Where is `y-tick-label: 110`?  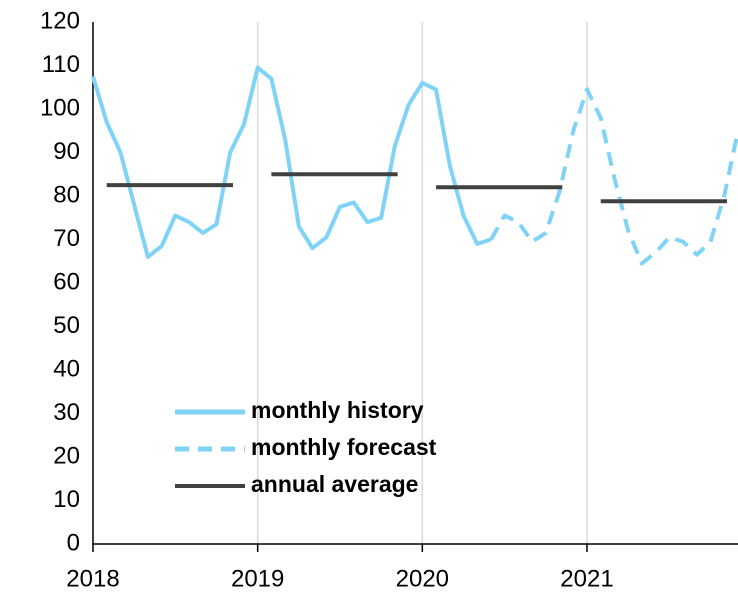 y-tick-label: 110 is located at coordinates (61, 64).